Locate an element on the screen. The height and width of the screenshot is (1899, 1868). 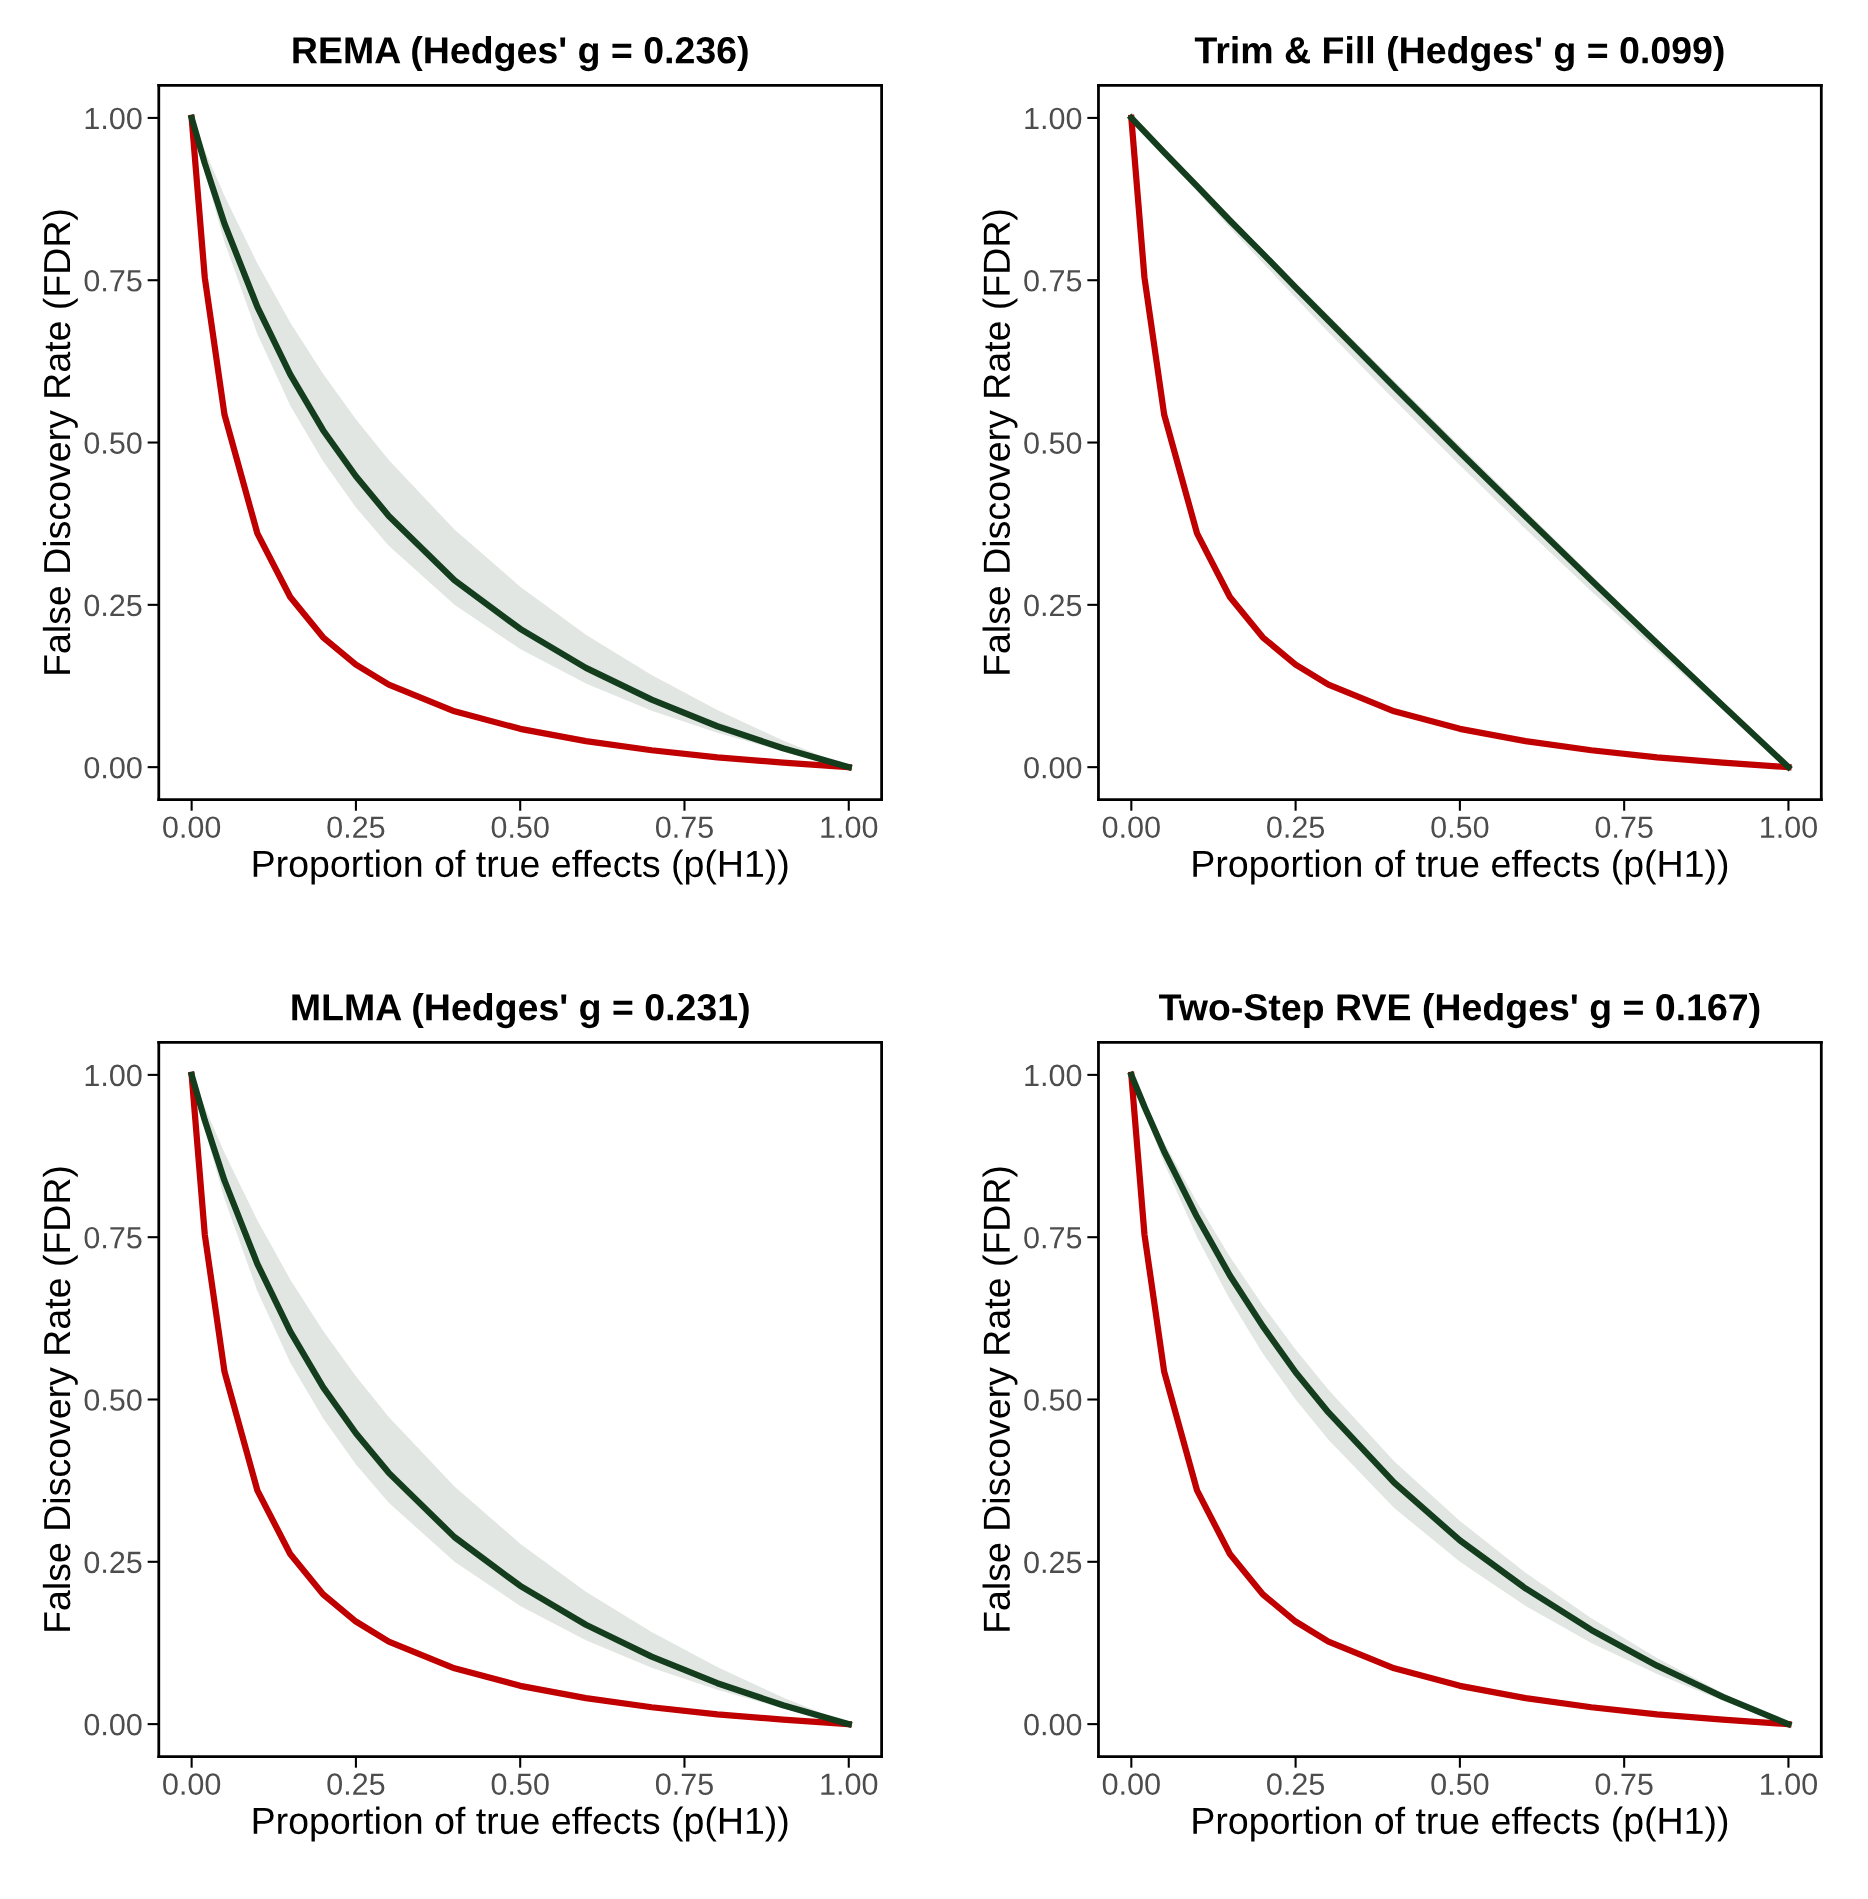
chart-title: REMA (Hedges' g = 0.236) is located at coordinates (520, 54).